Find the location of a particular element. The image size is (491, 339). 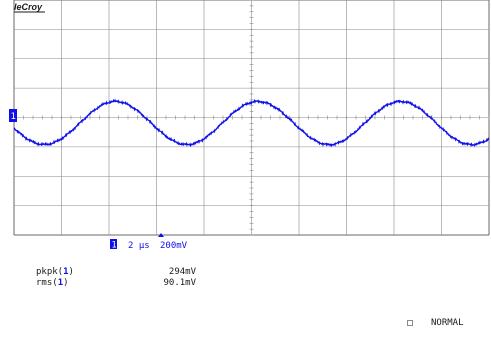

channel-1-ground-marker: 1 is located at coordinates (13, 115).